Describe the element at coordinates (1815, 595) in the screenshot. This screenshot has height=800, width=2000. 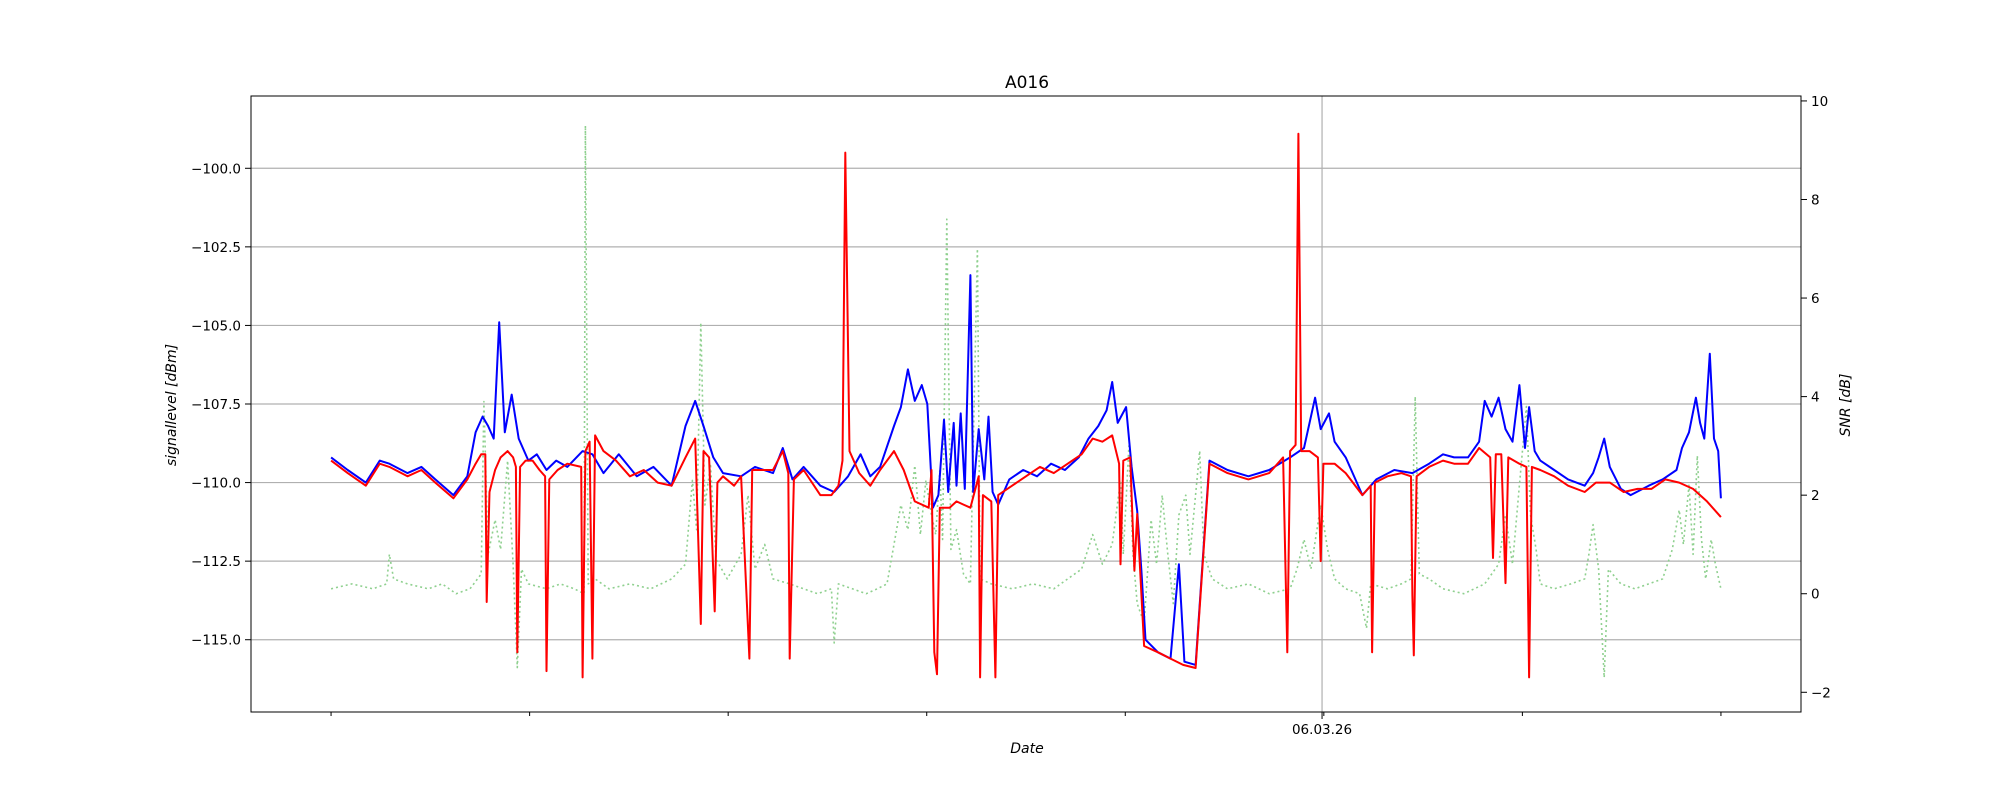
I see `y2-tick-label: 0` at that location.